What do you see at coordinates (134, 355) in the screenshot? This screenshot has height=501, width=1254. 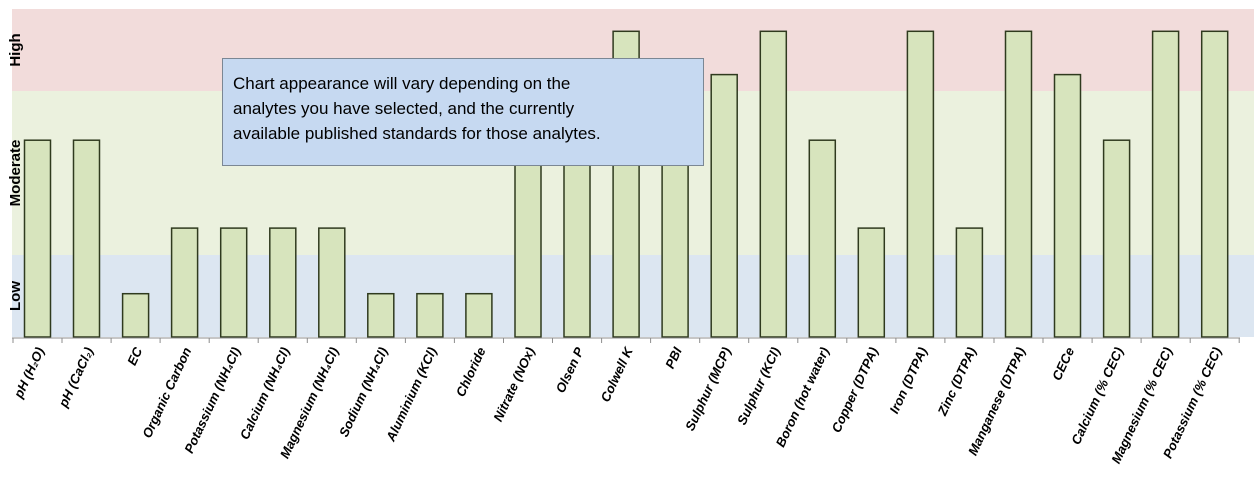 I see `category-label: EC` at bounding box center [134, 355].